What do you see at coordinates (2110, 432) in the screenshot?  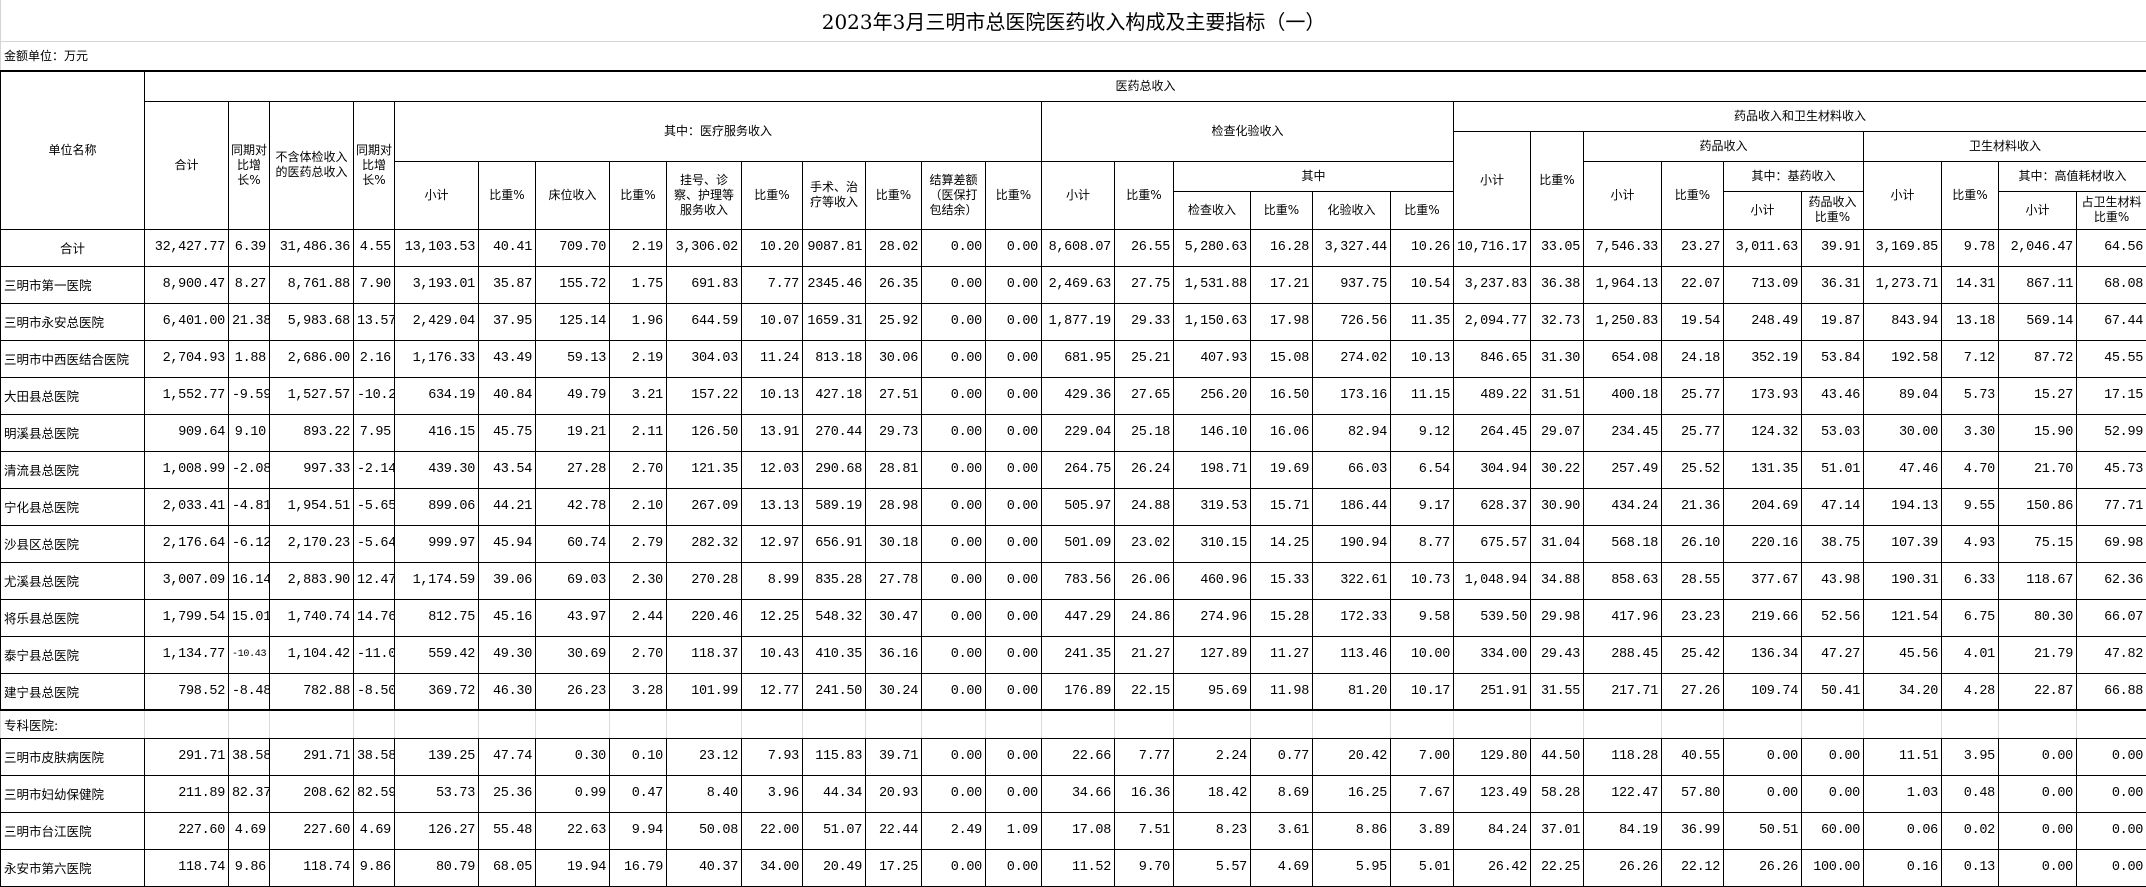 I see `value-cell: 52.99` at bounding box center [2110, 432].